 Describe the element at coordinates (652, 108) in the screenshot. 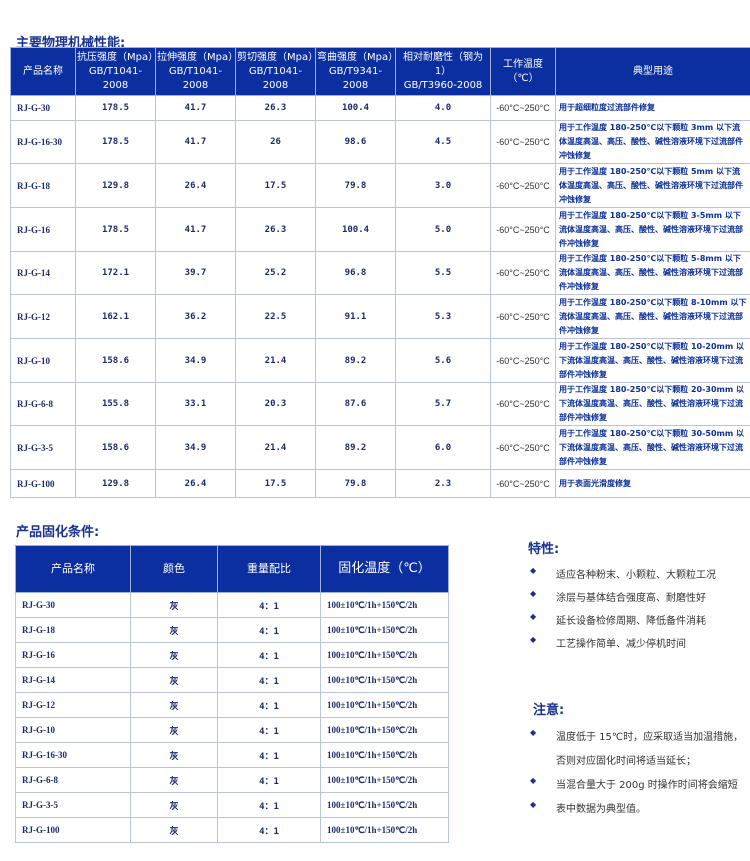

I see `table-cell: 用于超细粒度过流部件修复` at that location.